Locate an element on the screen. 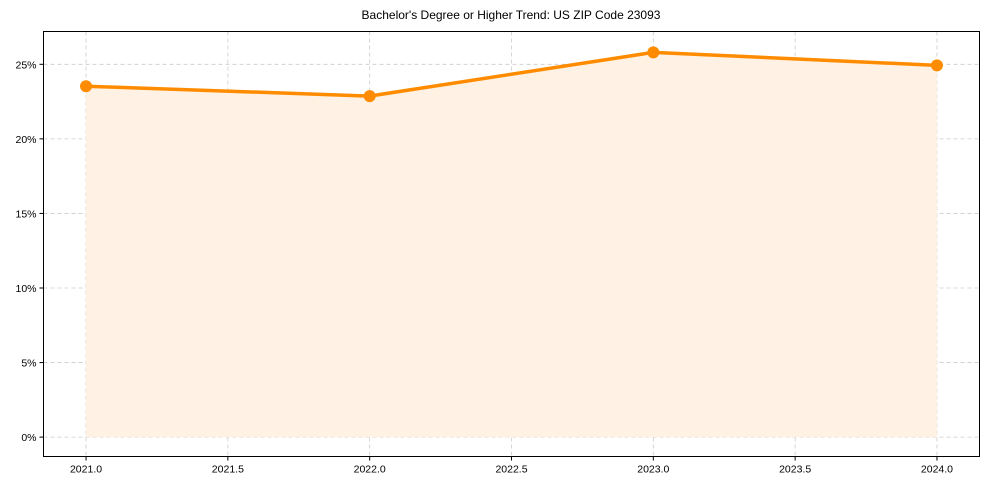 This screenshot has height=490, width=989. data-points is located at coordinates (511, 74).